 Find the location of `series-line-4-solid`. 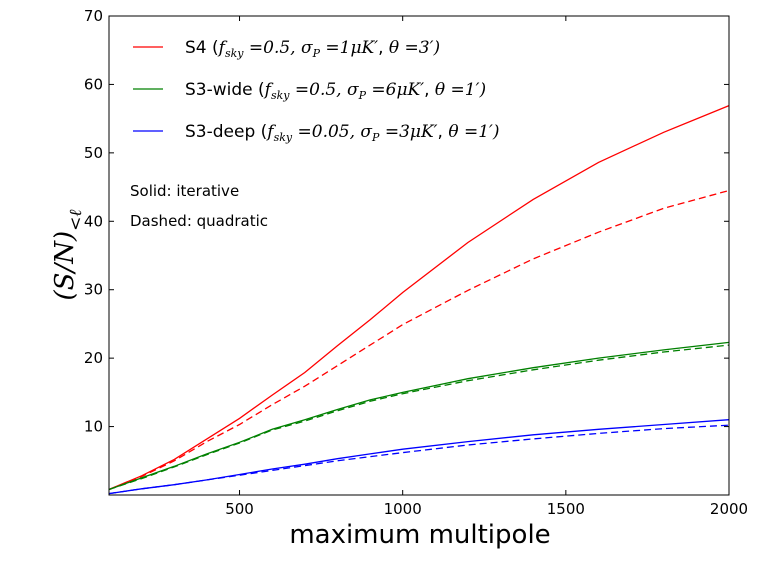

series-line-4-solid is located at coordinates (419, 457).